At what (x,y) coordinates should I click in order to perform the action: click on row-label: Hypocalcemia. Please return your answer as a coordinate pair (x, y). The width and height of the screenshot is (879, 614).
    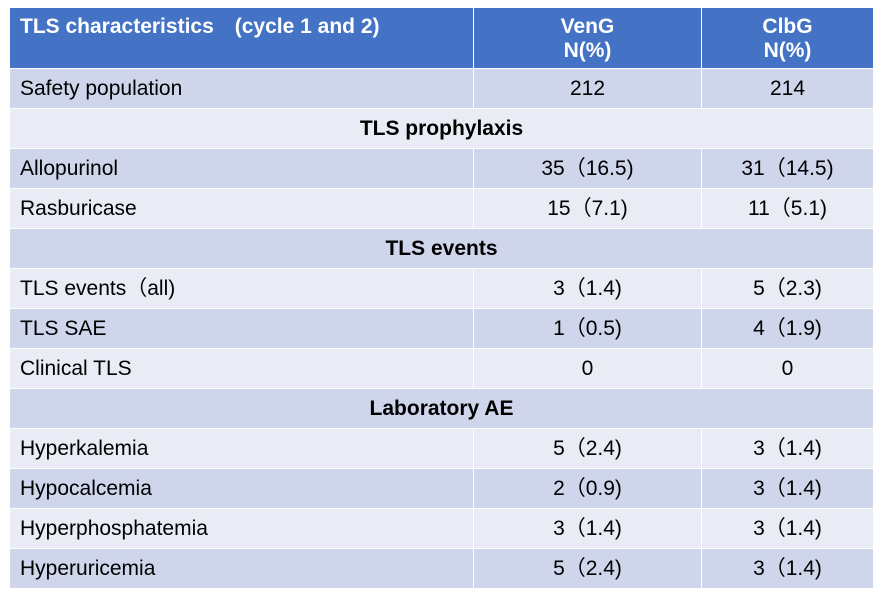
    Looking at the image, I should click on (241, 488).